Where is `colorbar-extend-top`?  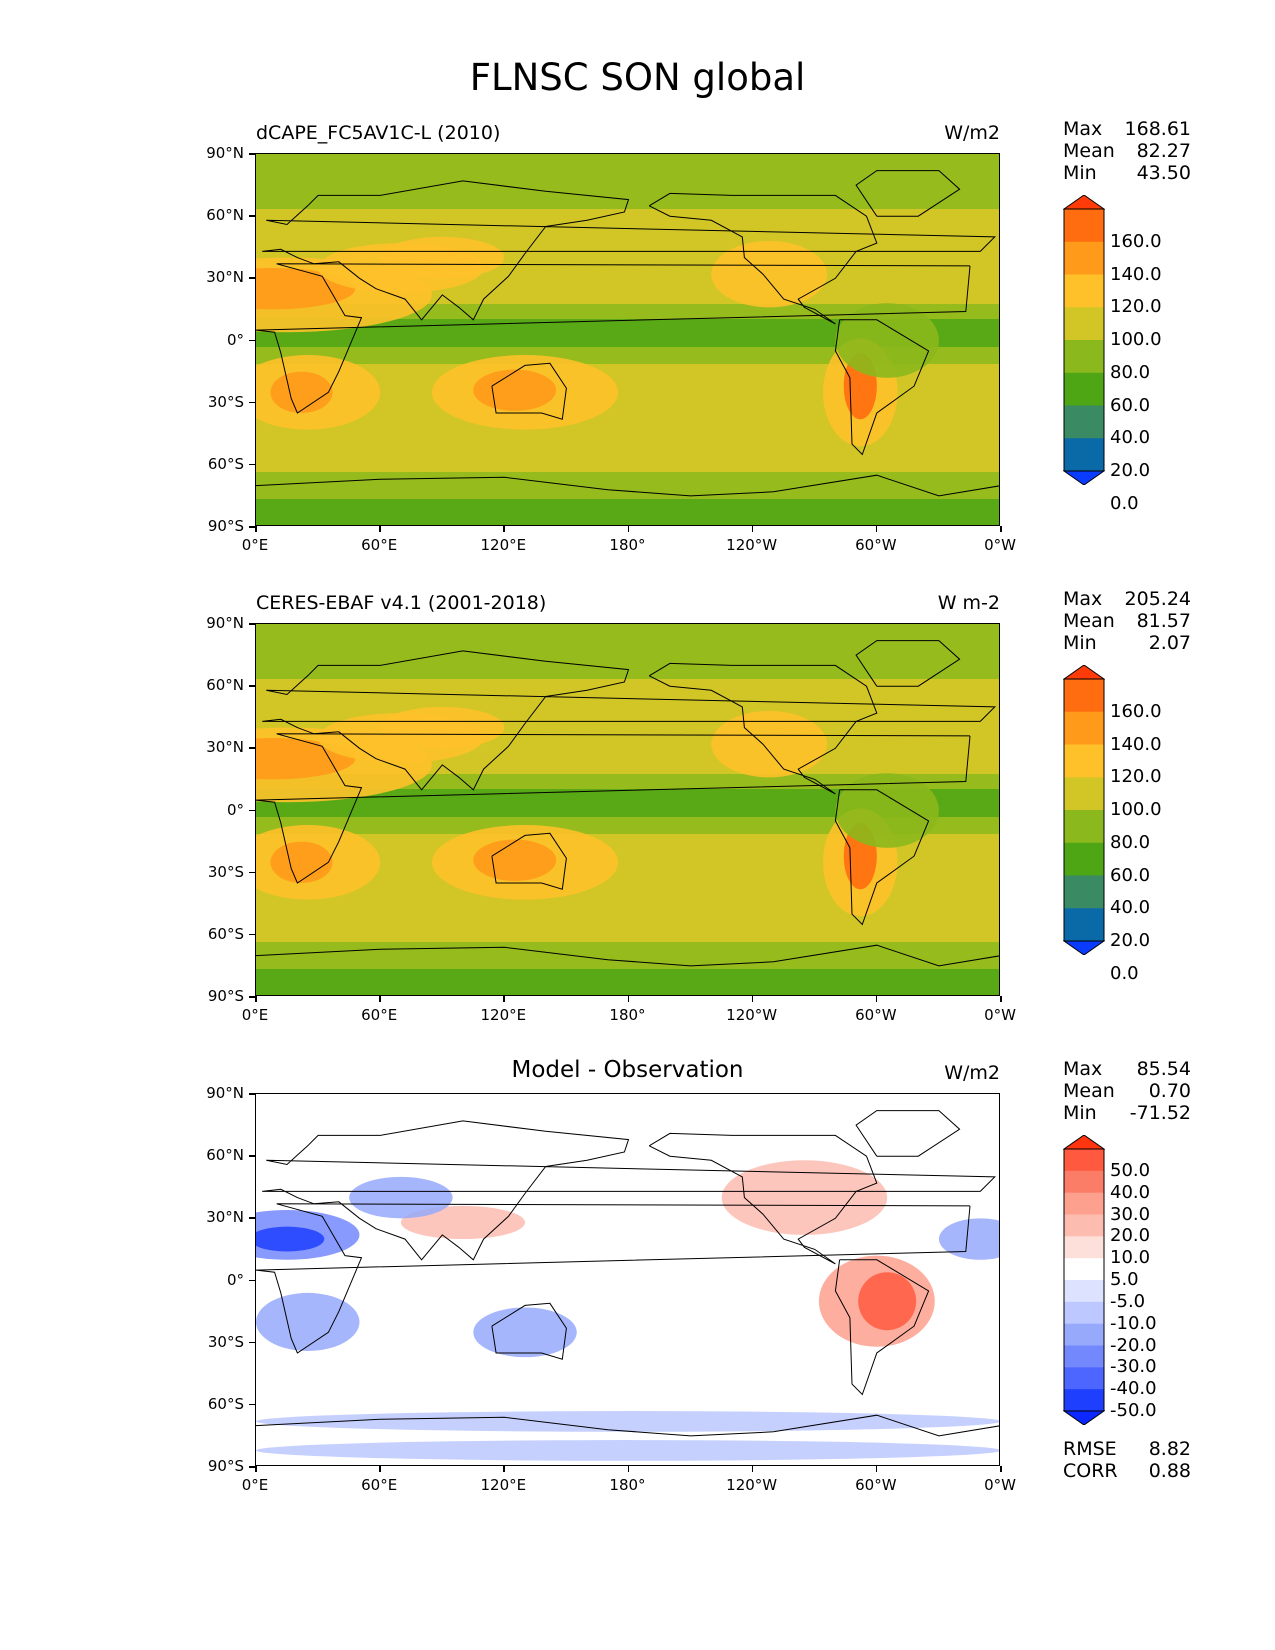 colorbar-extend-top is located at coordinates (1084, 672).